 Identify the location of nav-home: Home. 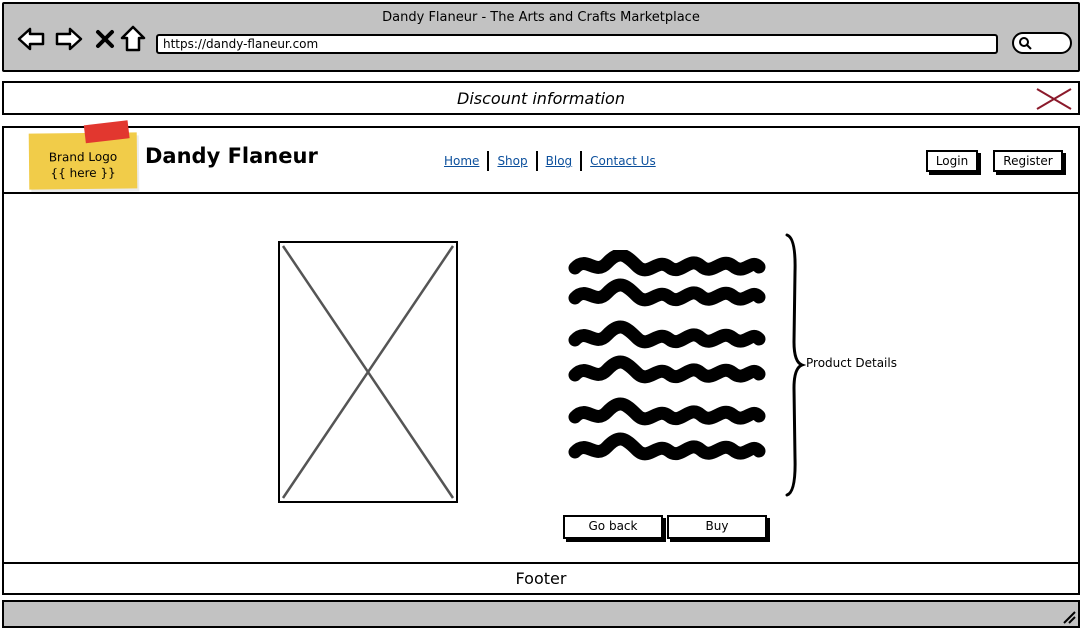
(462, 161).